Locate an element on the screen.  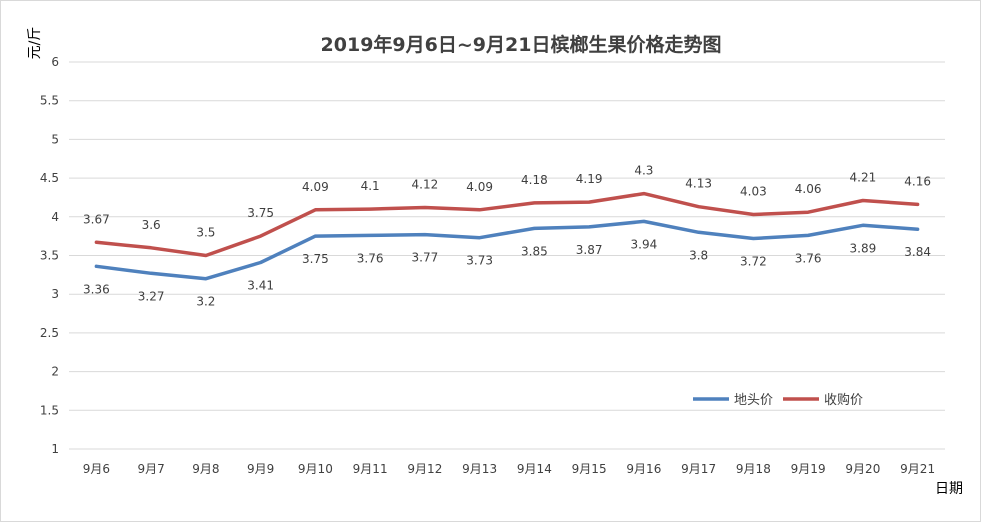
data-label: 4.3 is located at coordinates (643, 171).